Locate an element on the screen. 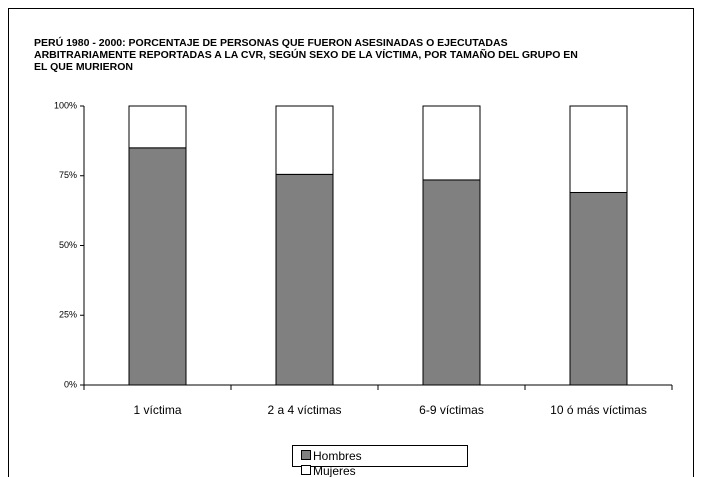 The height and width of the screenshot is (477, 704). y-tick-label: 75% is located at coordinates (68, 175).